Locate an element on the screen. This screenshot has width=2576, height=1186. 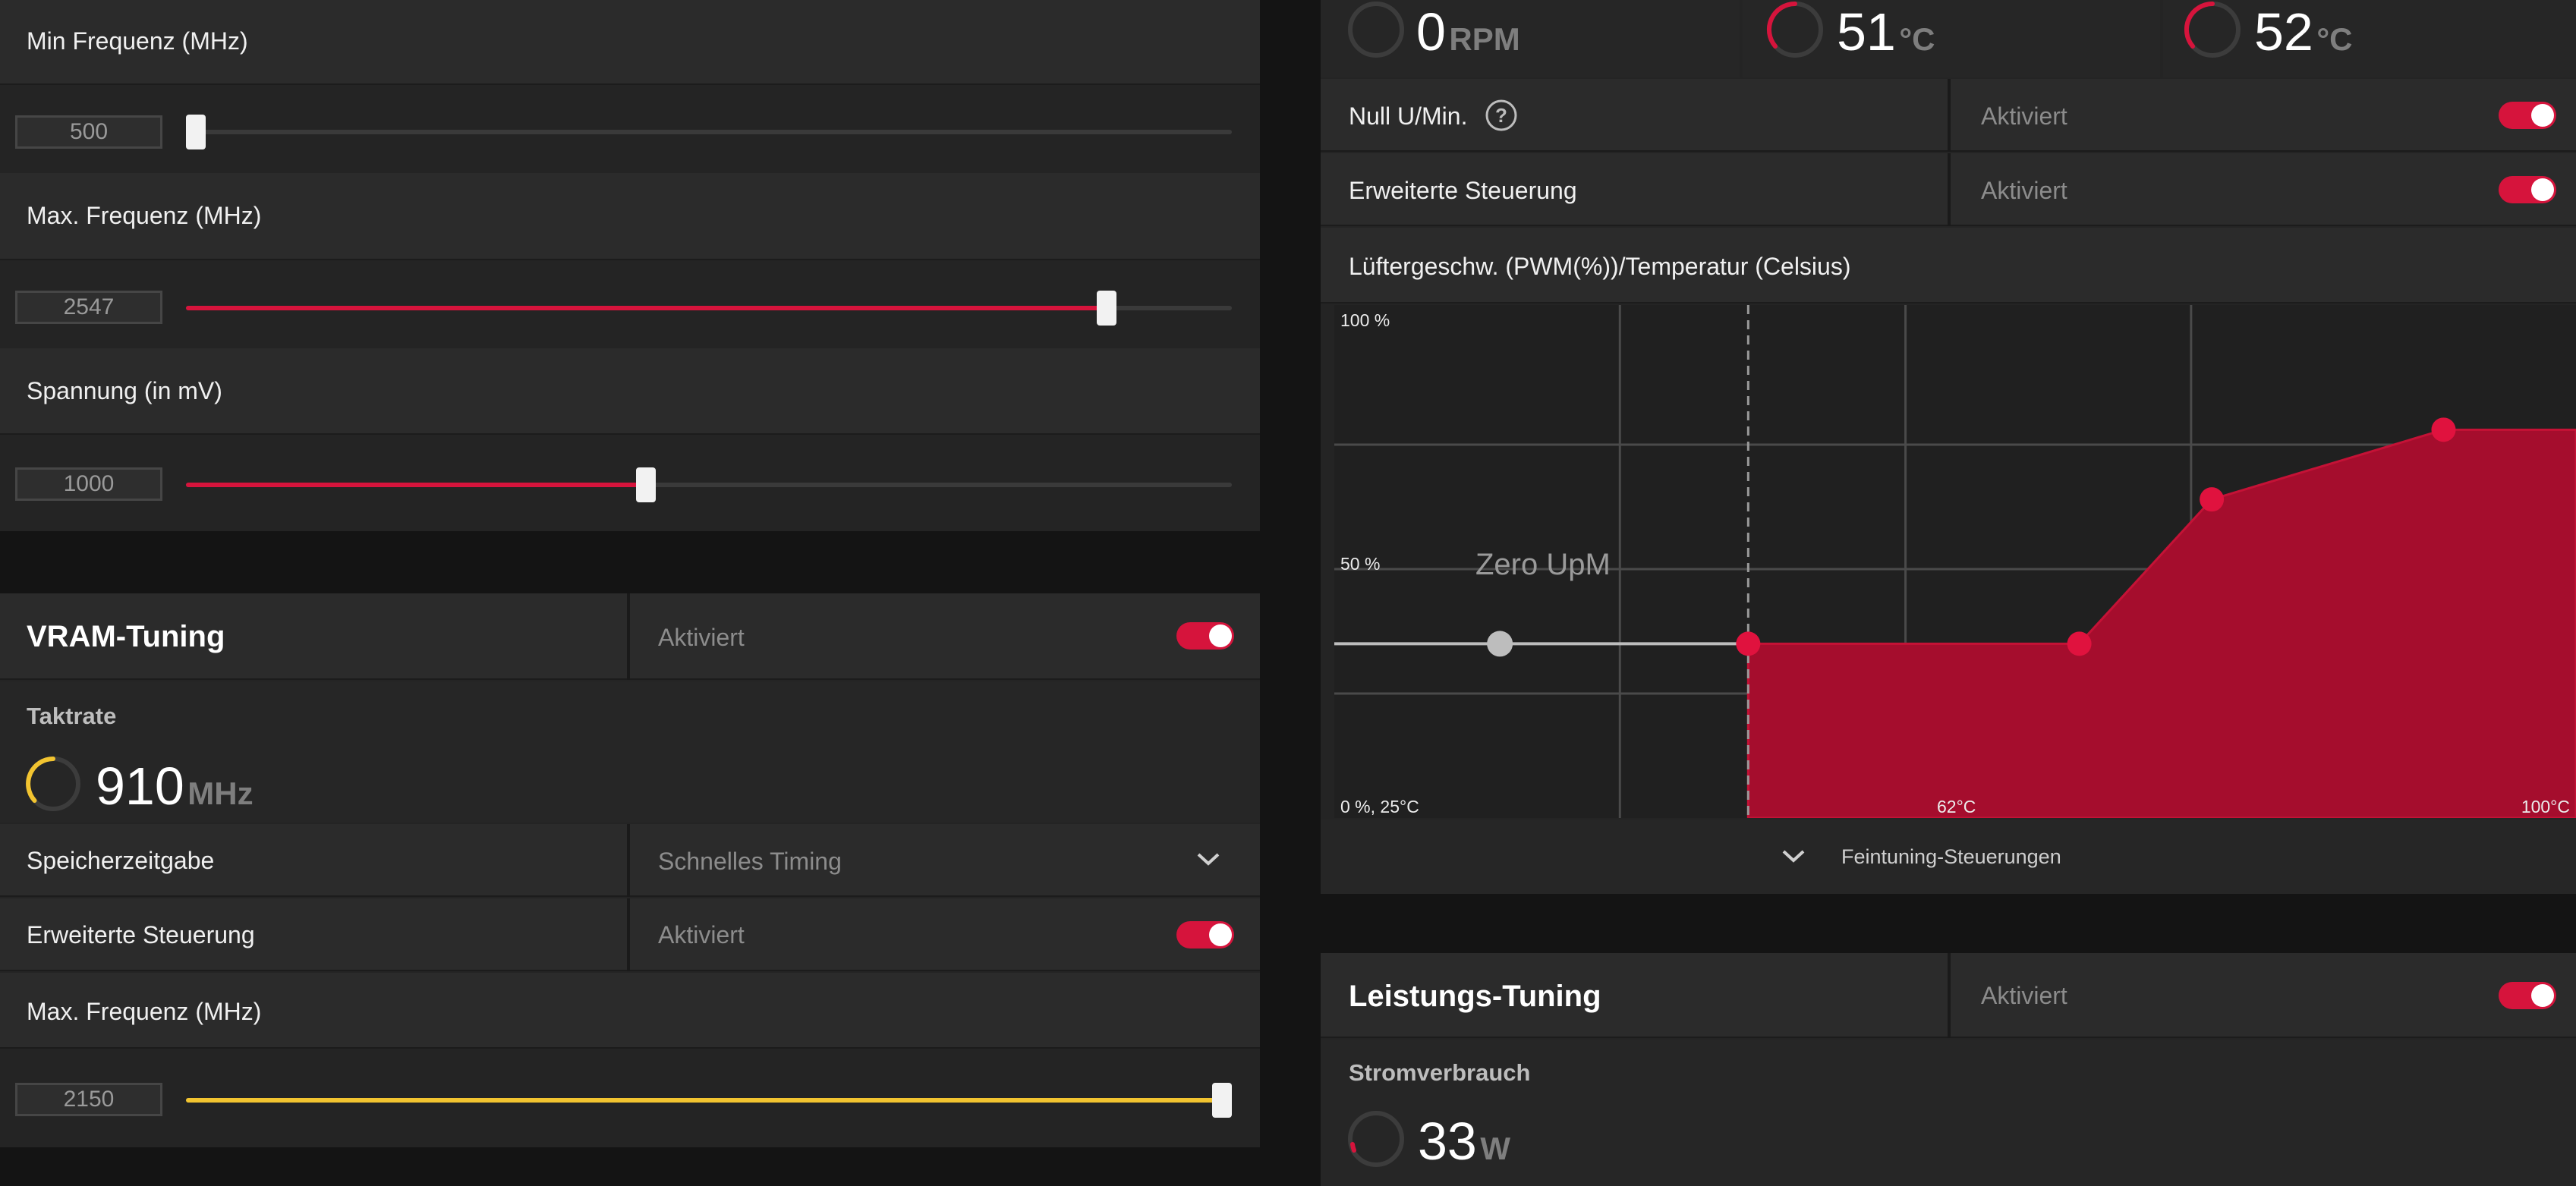
min-freq-slider-row: 500 is located at coordinates (630, 130).